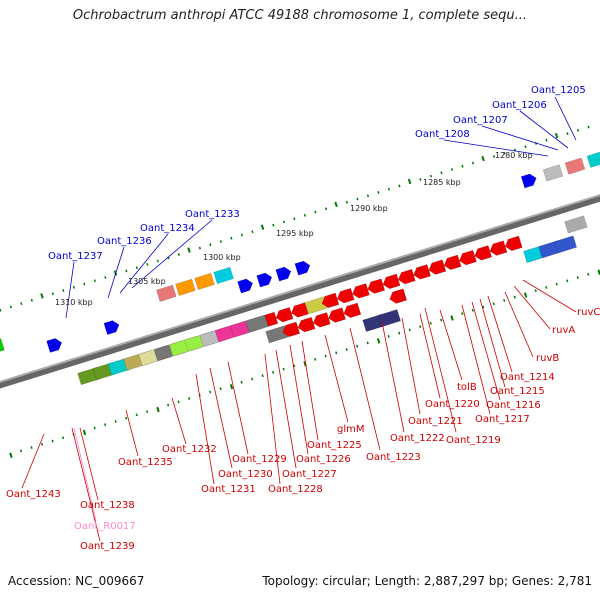 This screenshot has width=600, height=600. I want to click on gene-label: Oant_1231, so click(228, 489).